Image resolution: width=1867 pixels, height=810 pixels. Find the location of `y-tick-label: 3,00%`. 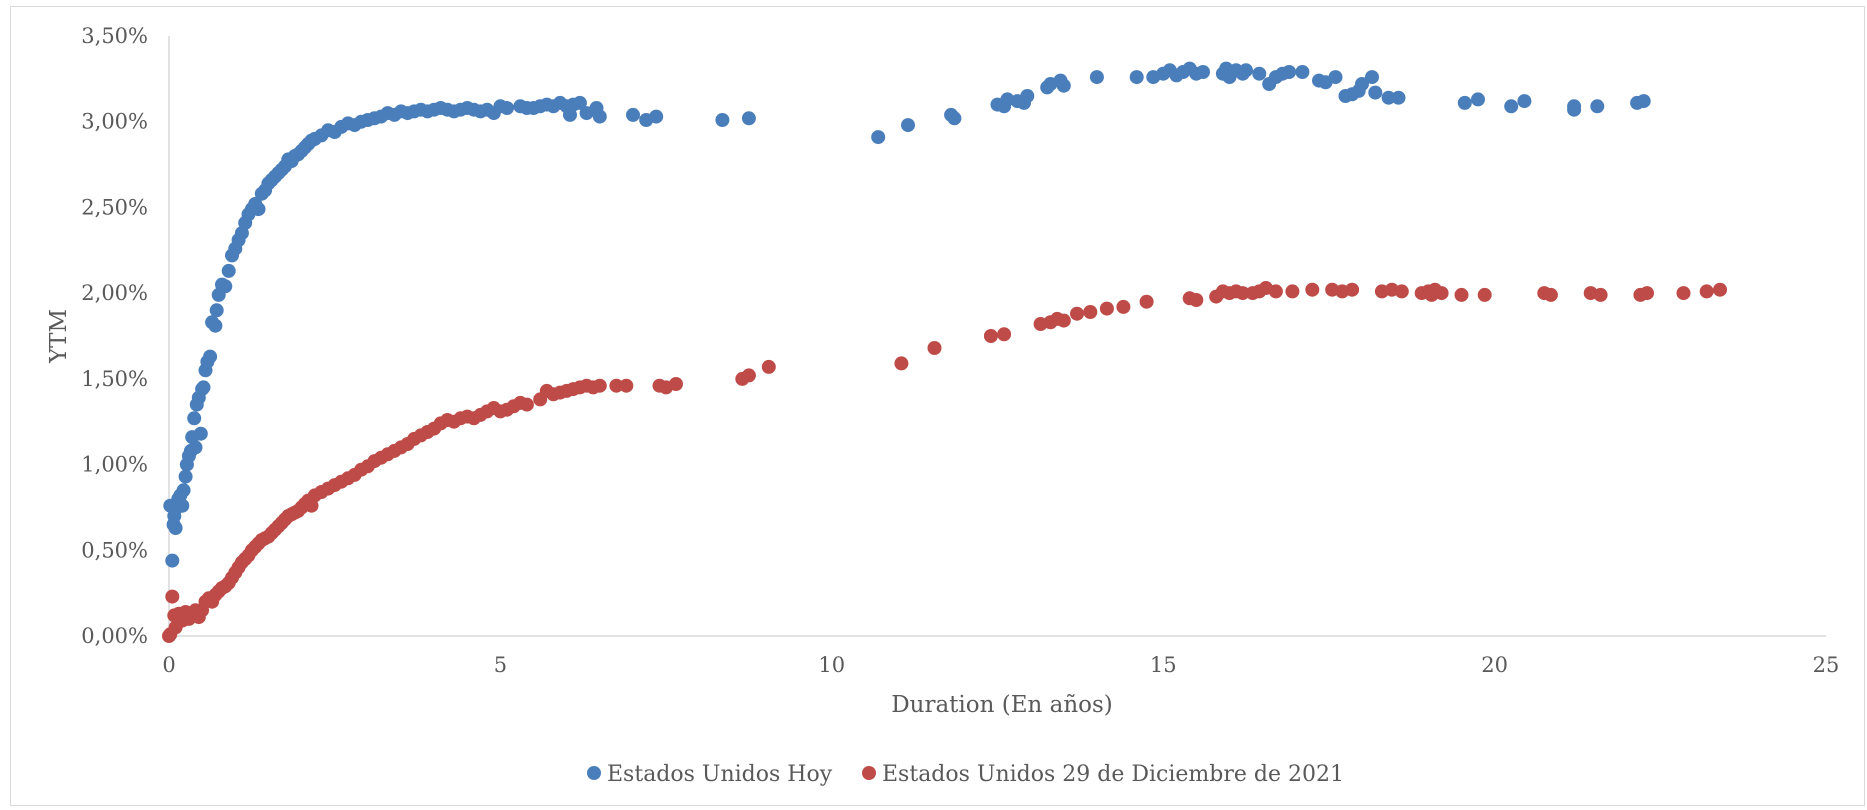

y-tick-label: 3,00% is located at coordinates (114, 122).